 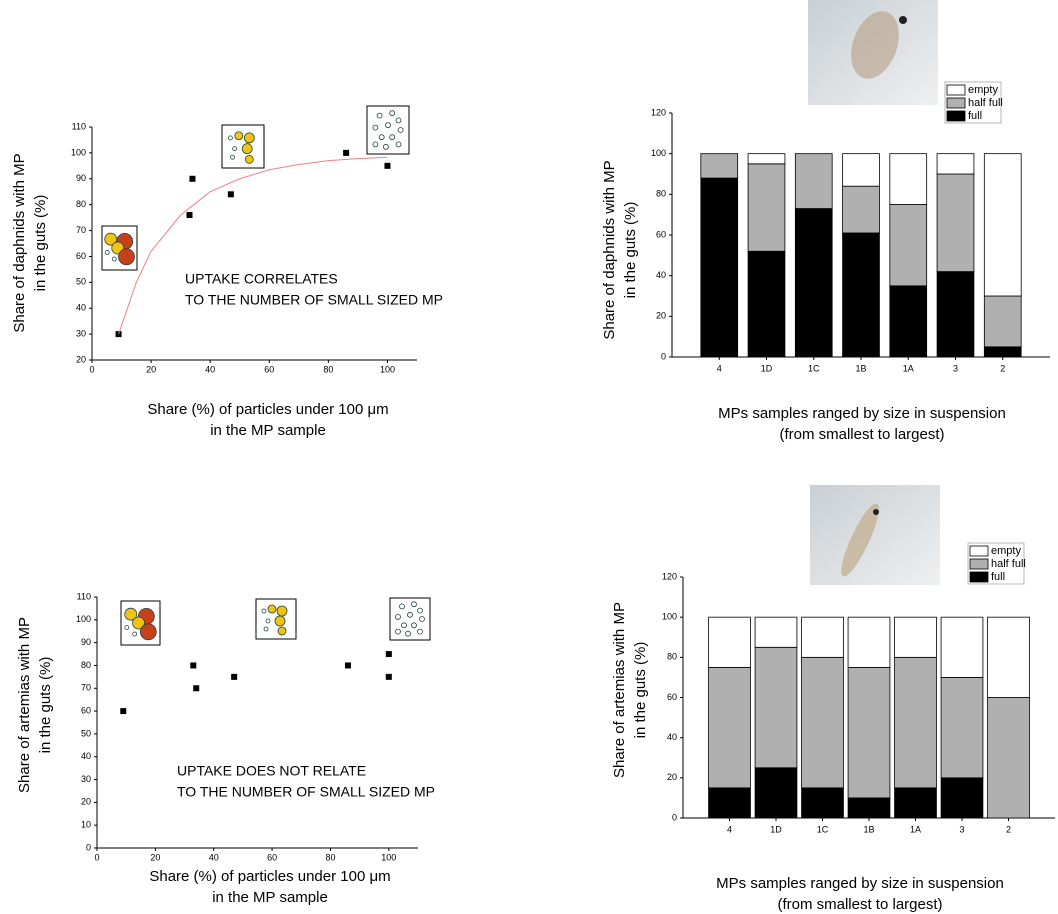 What do you see at coordinates (269, 369) in the screenshot?
I see `x-tick-label: 60` at bounding box center [269, 369].